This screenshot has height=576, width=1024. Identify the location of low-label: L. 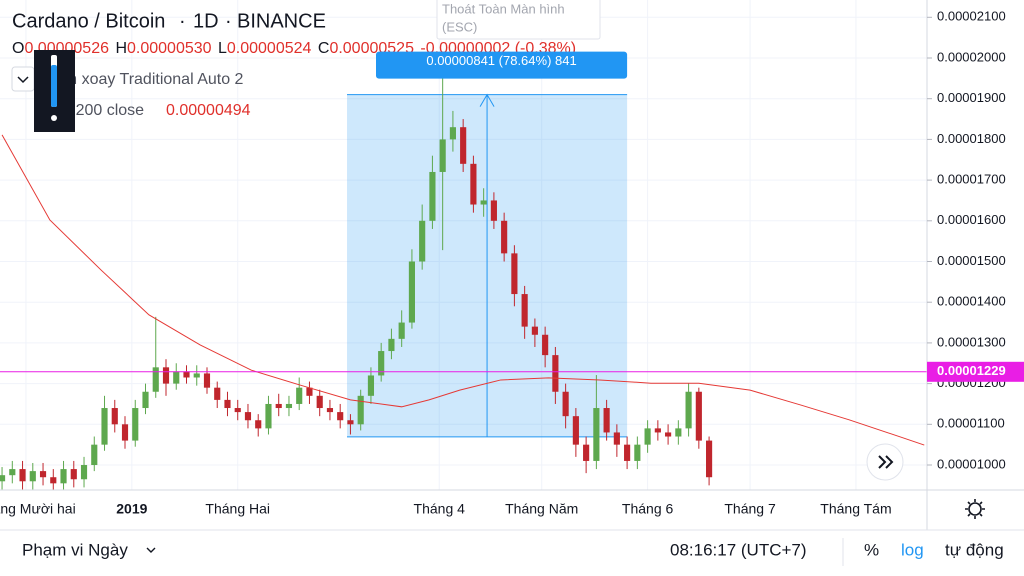
(222, 48).